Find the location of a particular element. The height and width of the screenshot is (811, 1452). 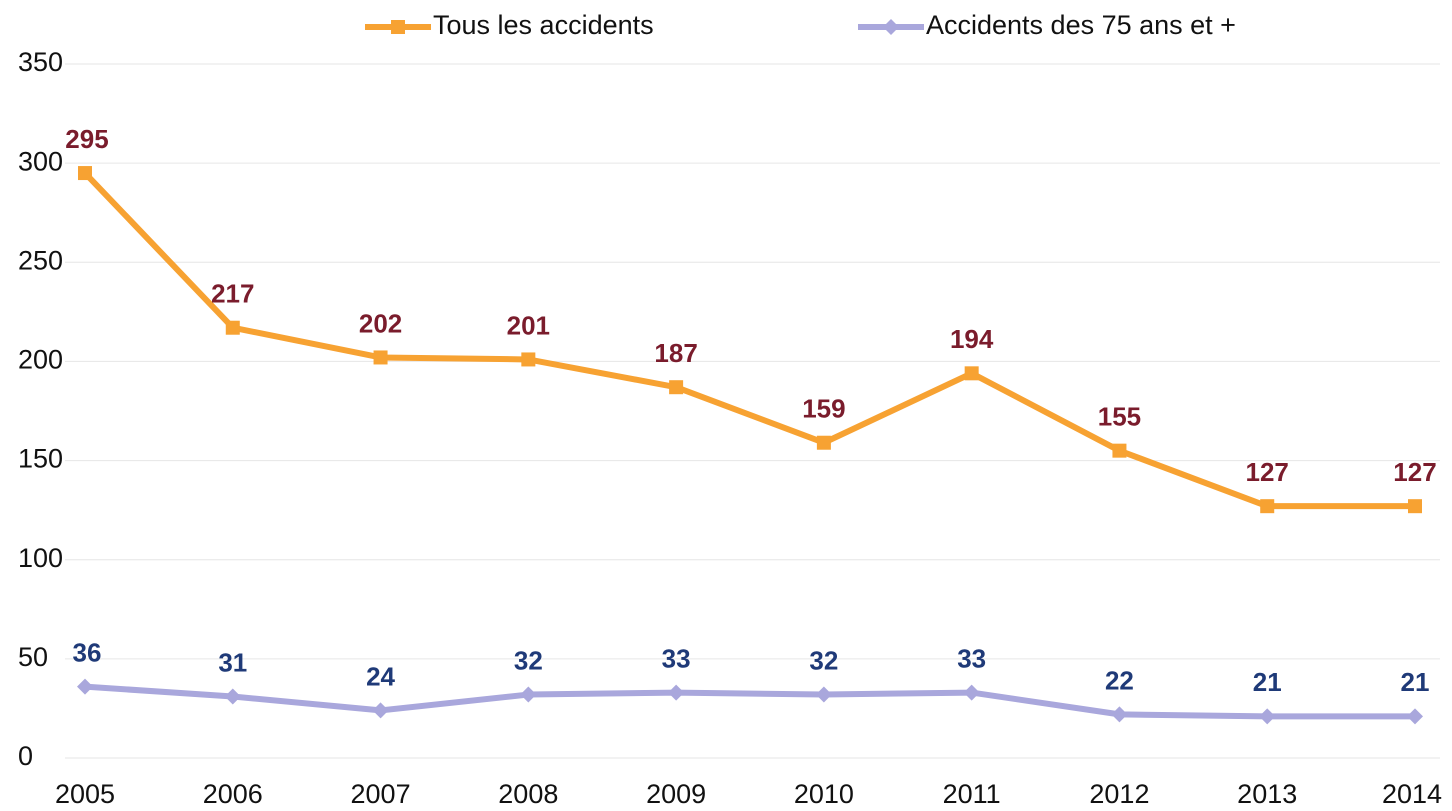

data-label: 201 is located at coordinates (528, 325).